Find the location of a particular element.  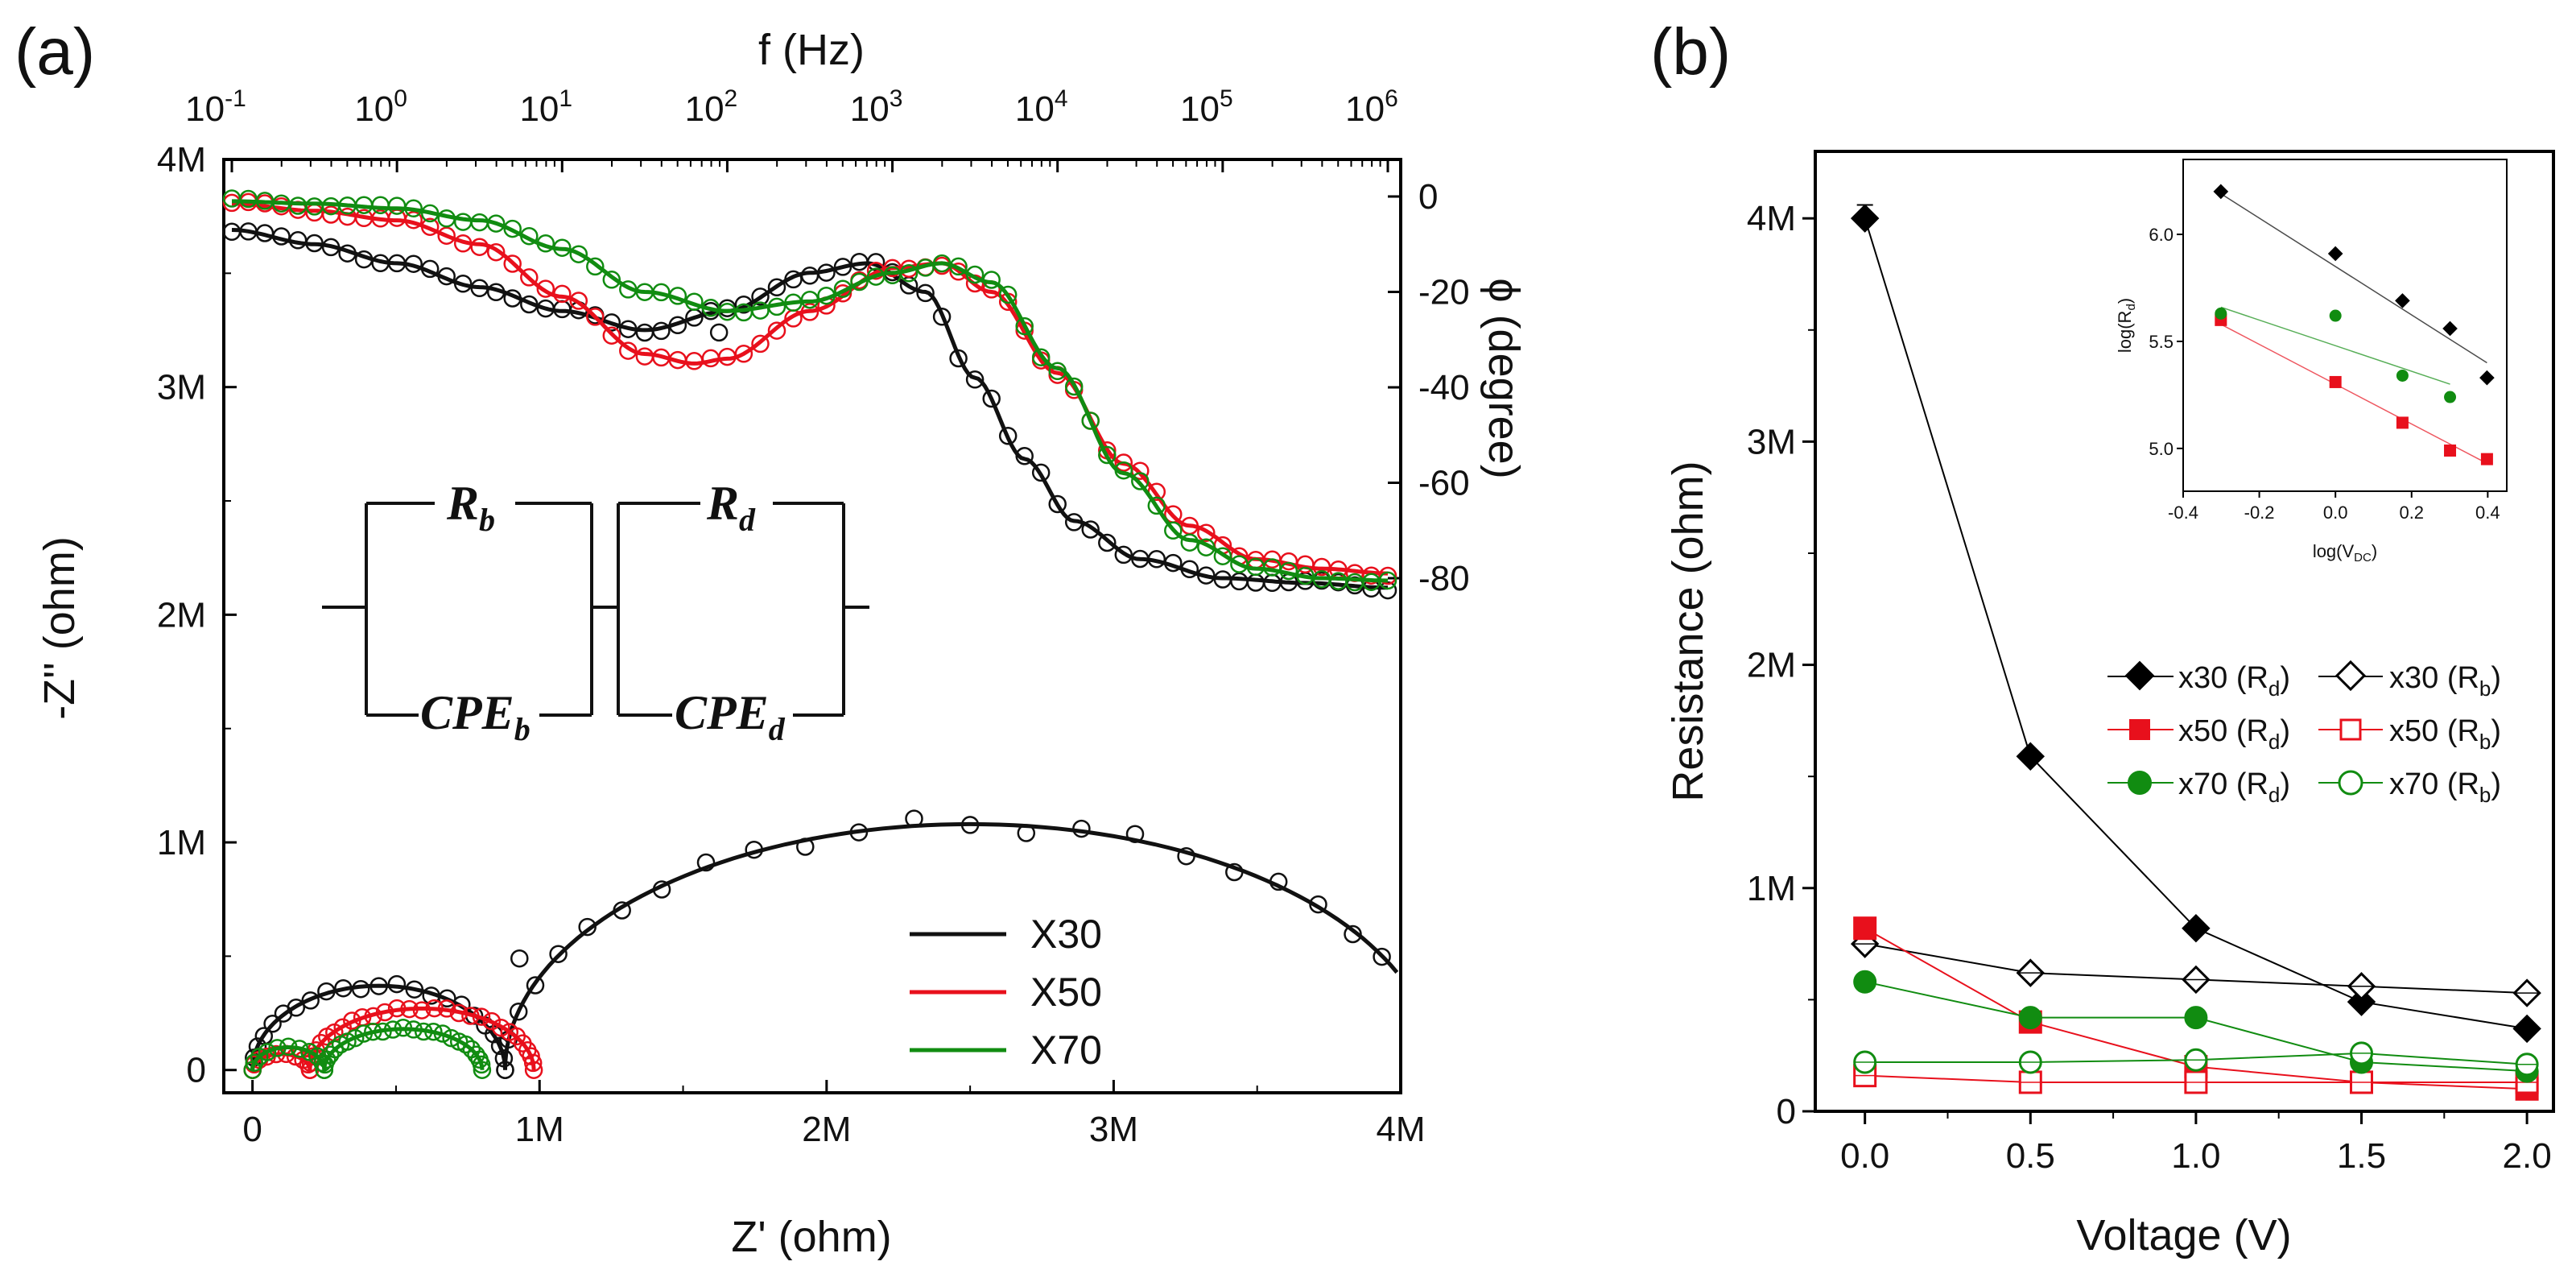

inset-fit-line-x30 is located at coordinates (2353, 278).